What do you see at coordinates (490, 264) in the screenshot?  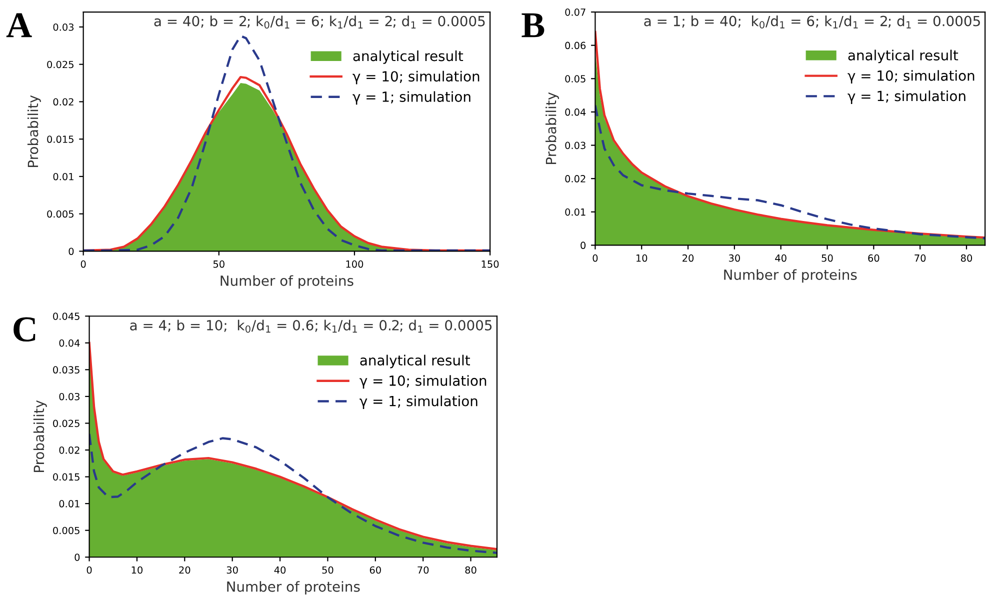 I see `x-tick-label: 150` at bounding box center [490, 264].